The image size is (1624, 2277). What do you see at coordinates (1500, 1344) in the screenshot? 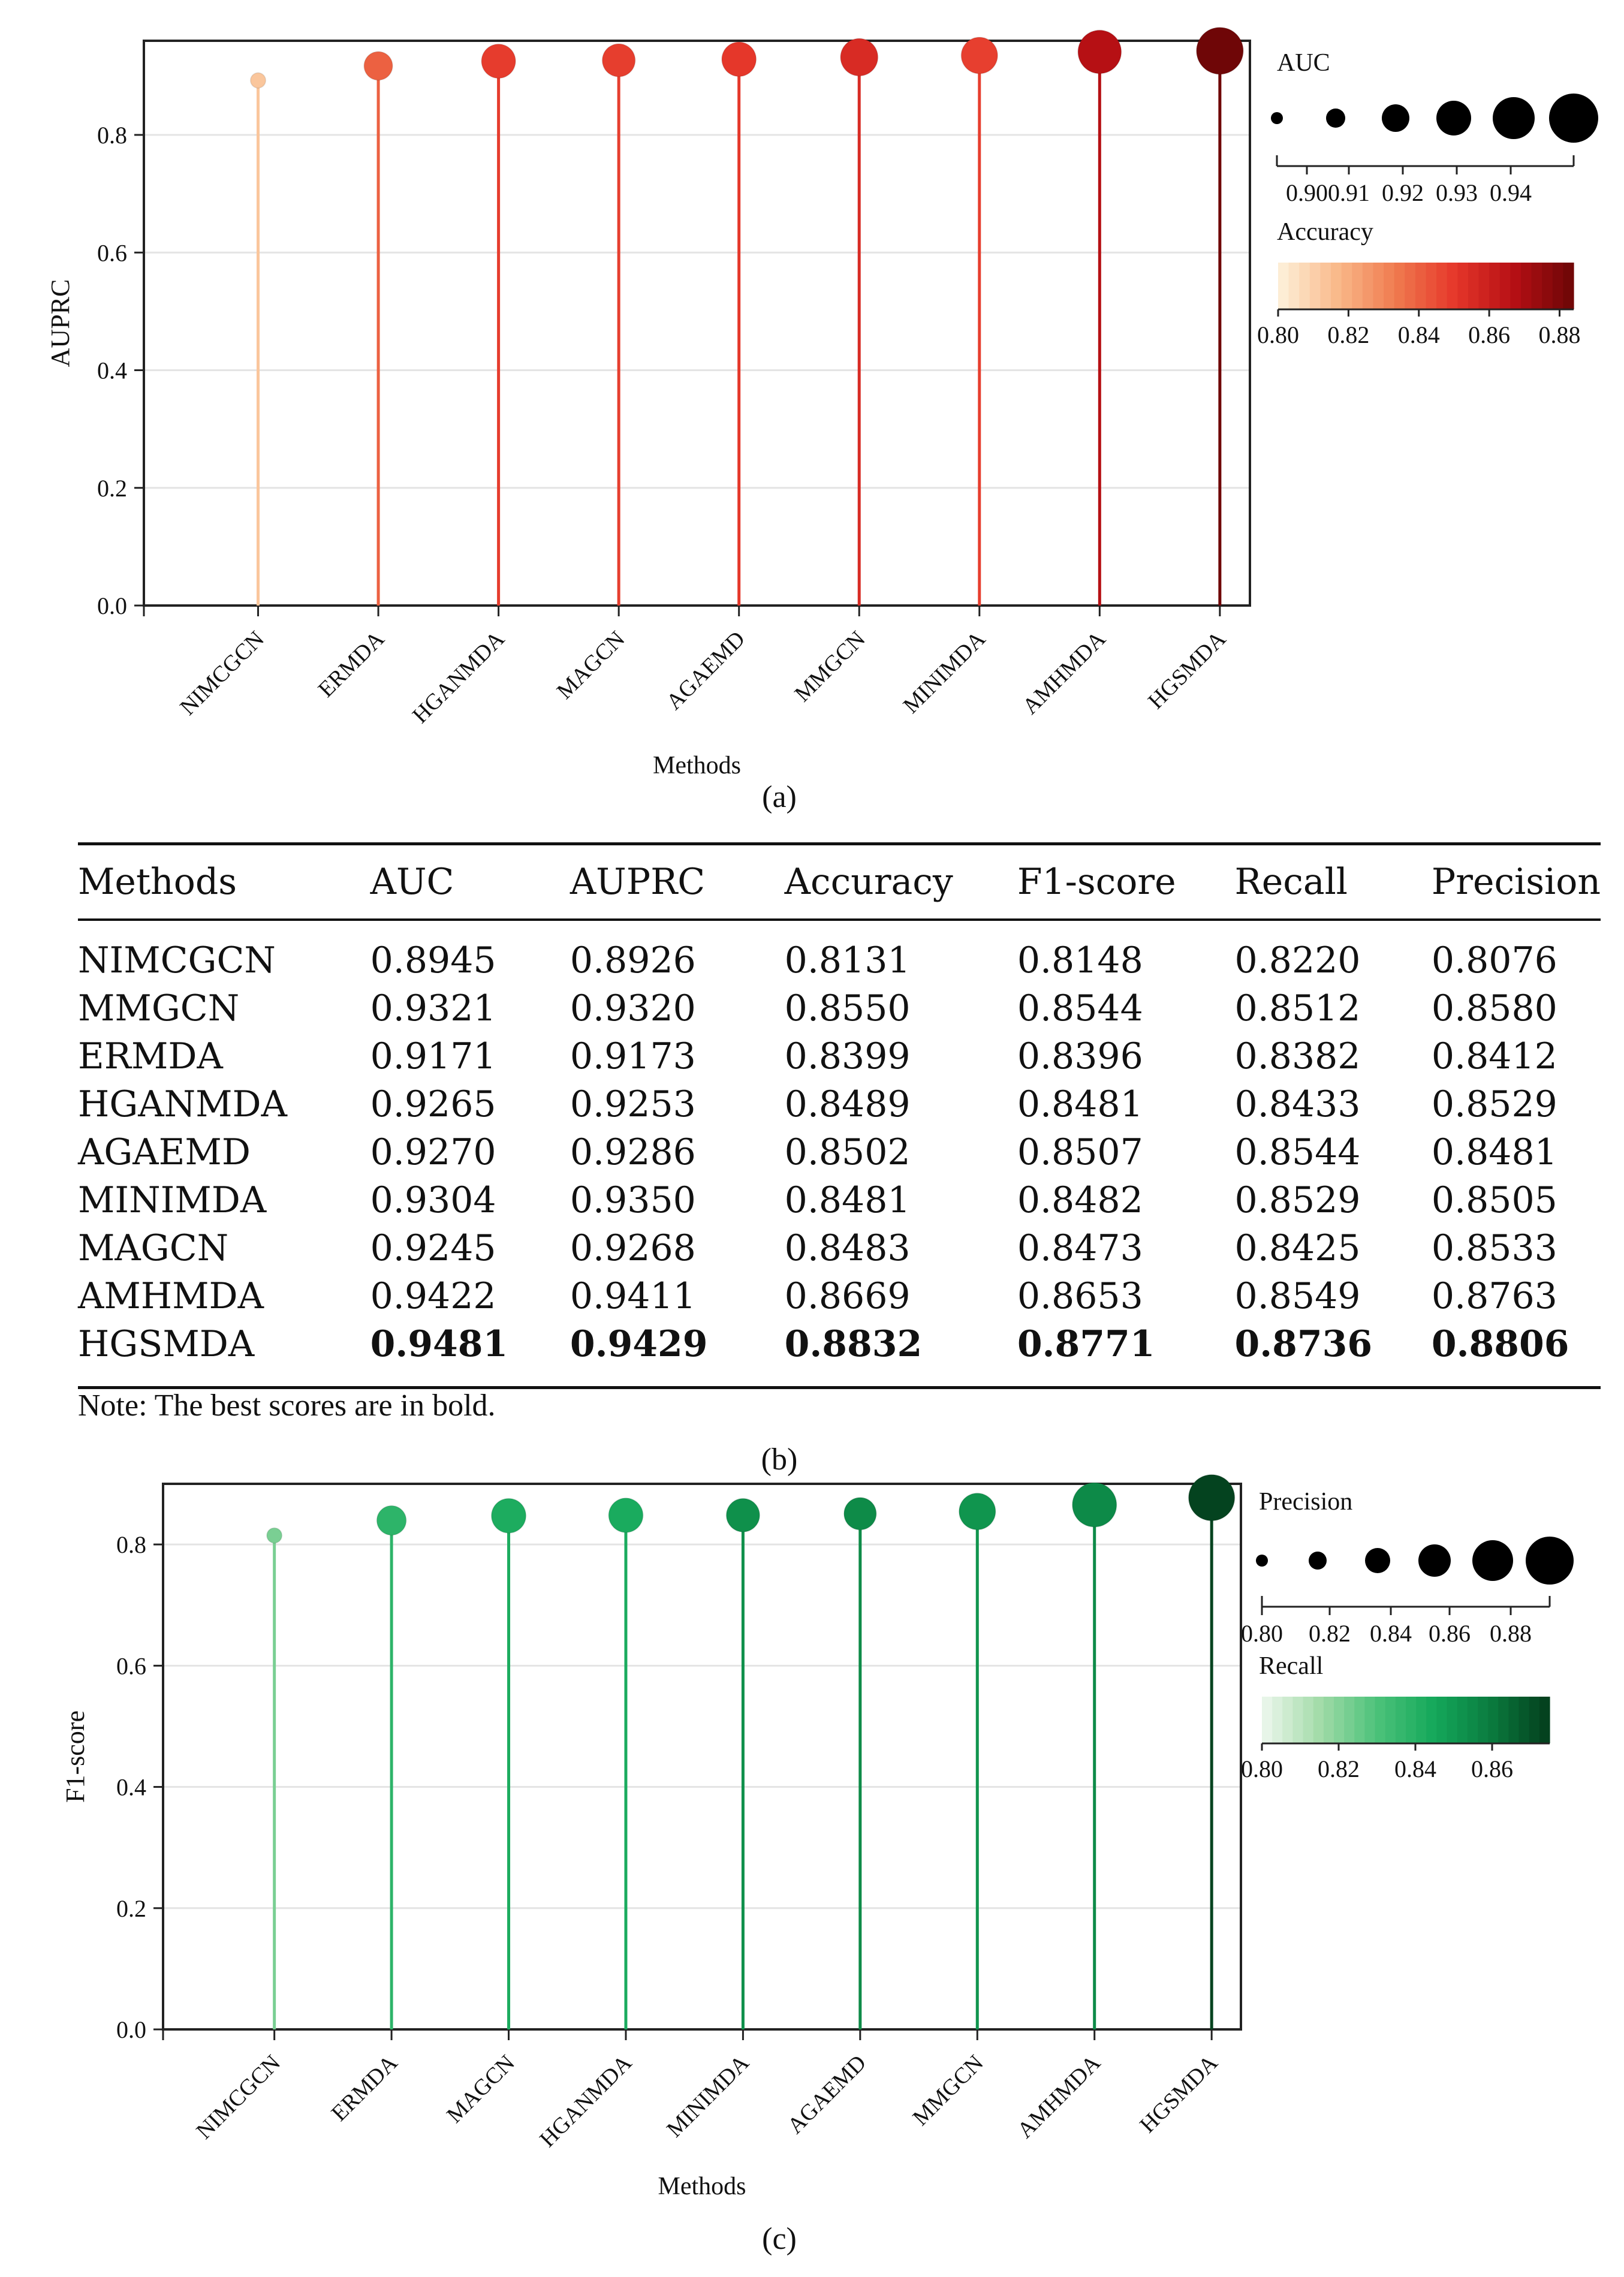
I see `table-cell-value: 0.8806` at bounding box center [1500, 1344].